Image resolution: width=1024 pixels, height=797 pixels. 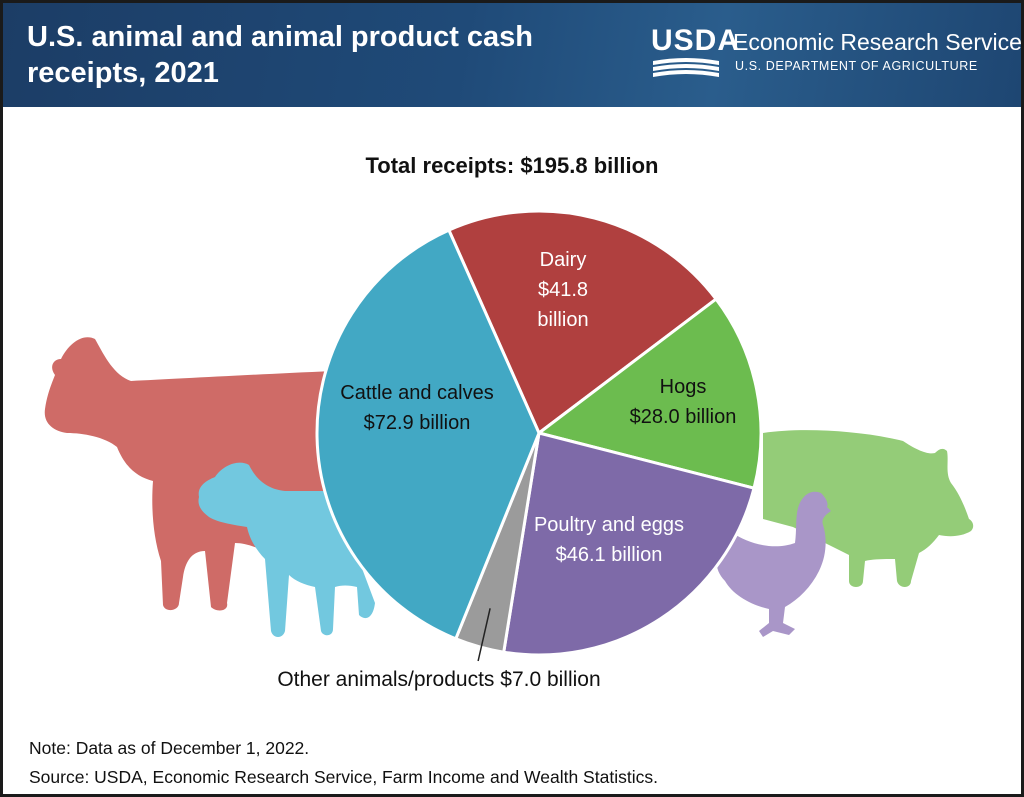 What do you see at coordinates (696, 40) in the screenshot?
I see `usda-logo-text: USDA` at bounding box center [696, 40].